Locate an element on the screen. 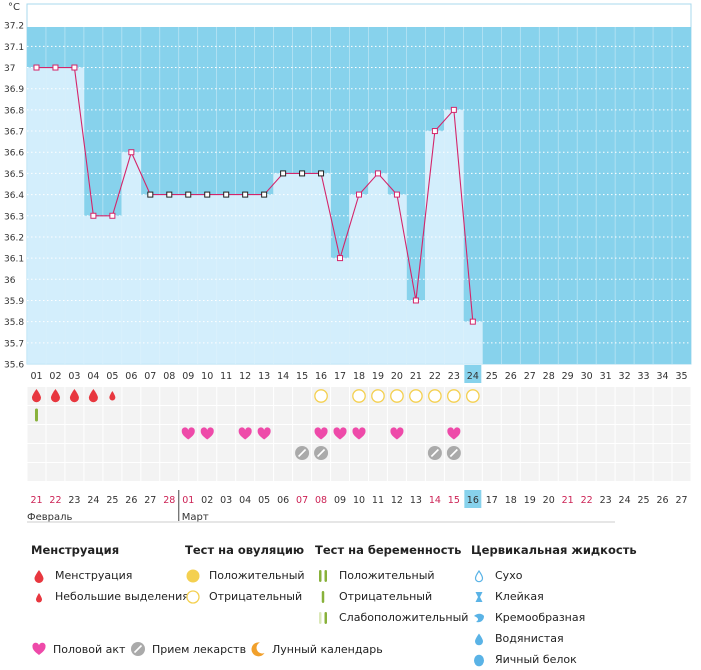  cycle-day-label: 18 is located at coordinates (359, 376).